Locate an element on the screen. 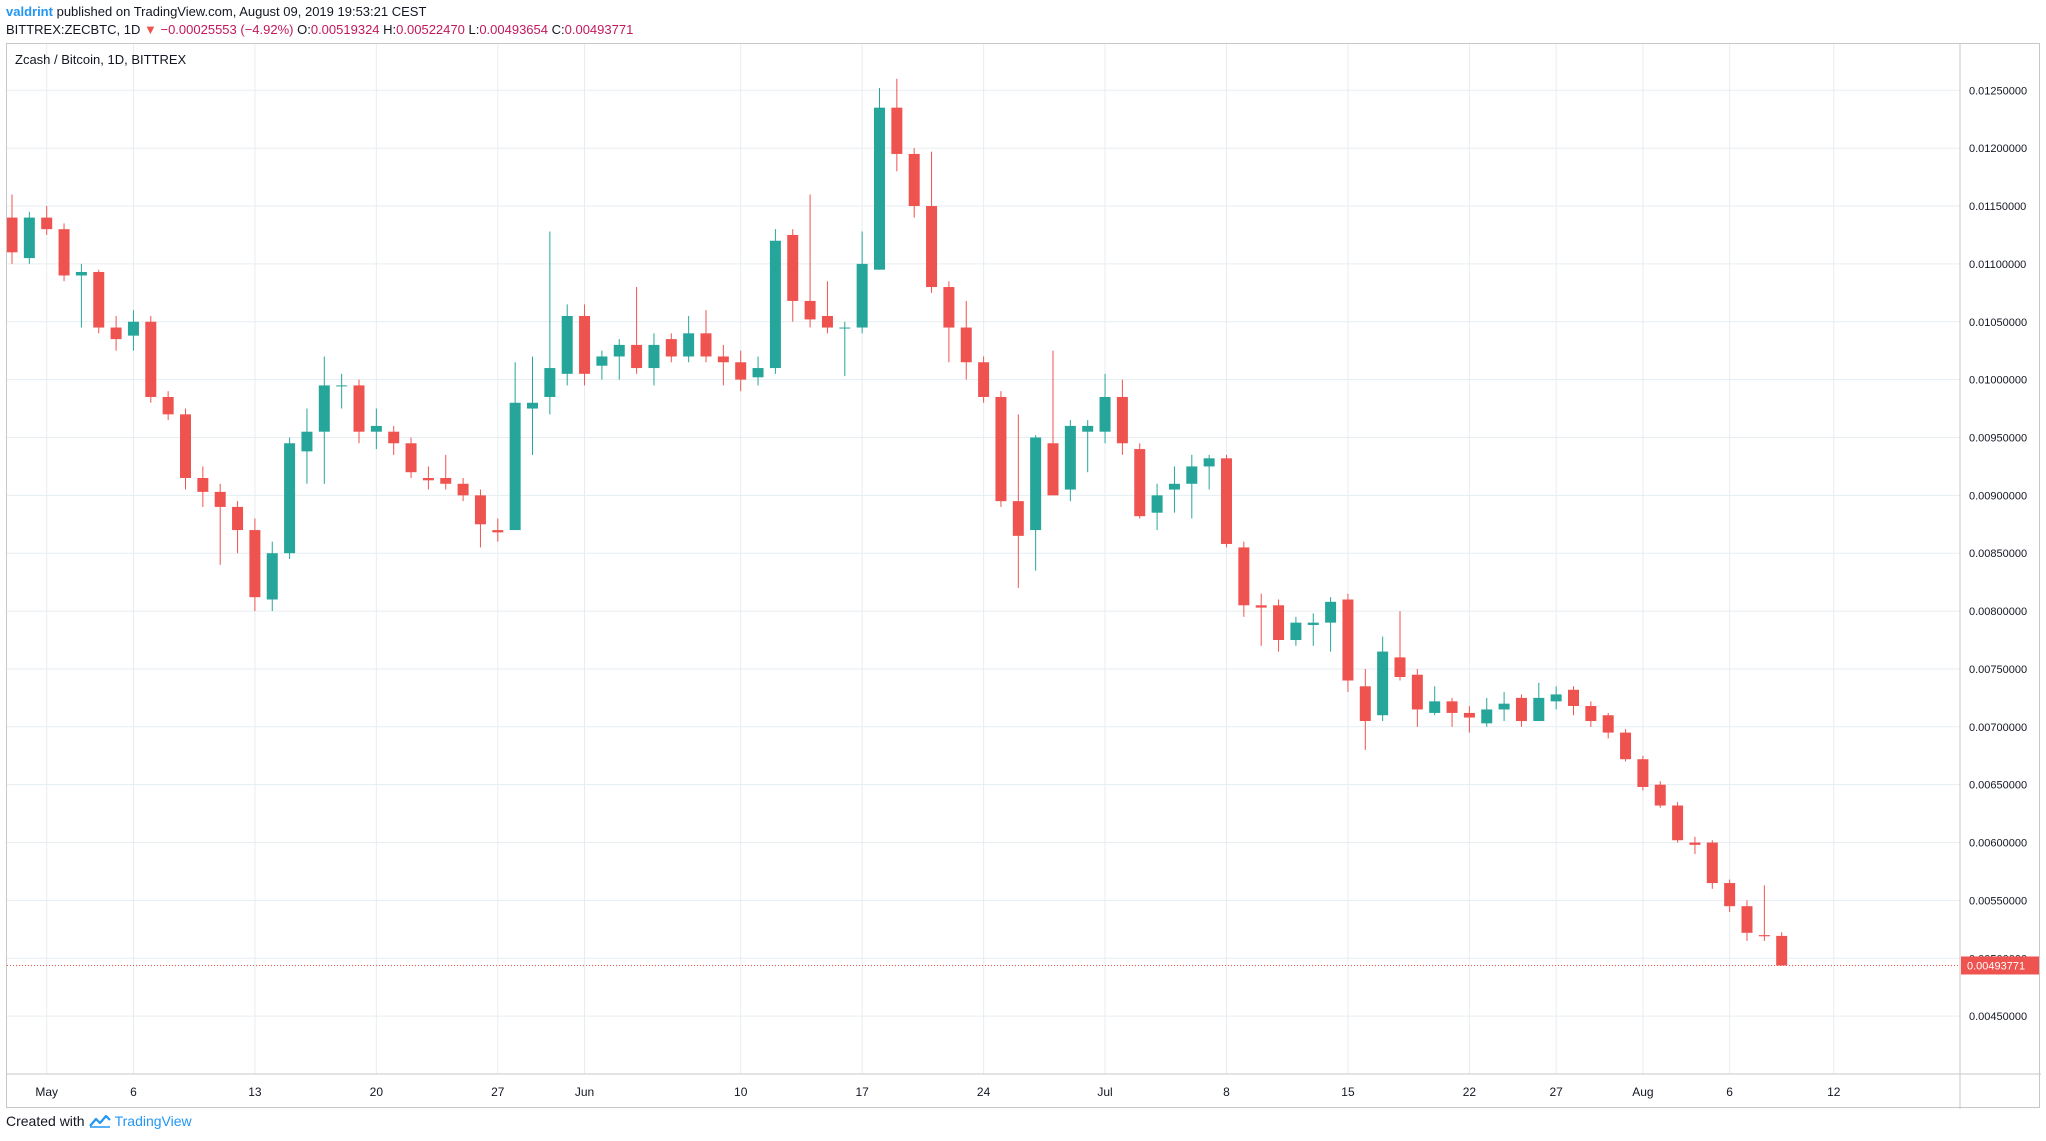 This screenshot has height=1141, width=2046. x-tick-label: 10 is located at coordinates (741, 1092).